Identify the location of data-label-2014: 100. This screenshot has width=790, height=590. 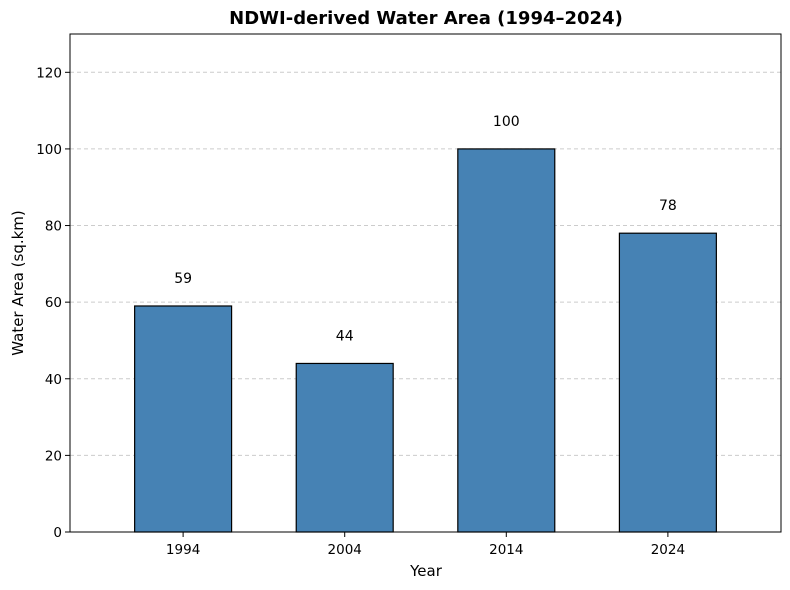
(506, 122).